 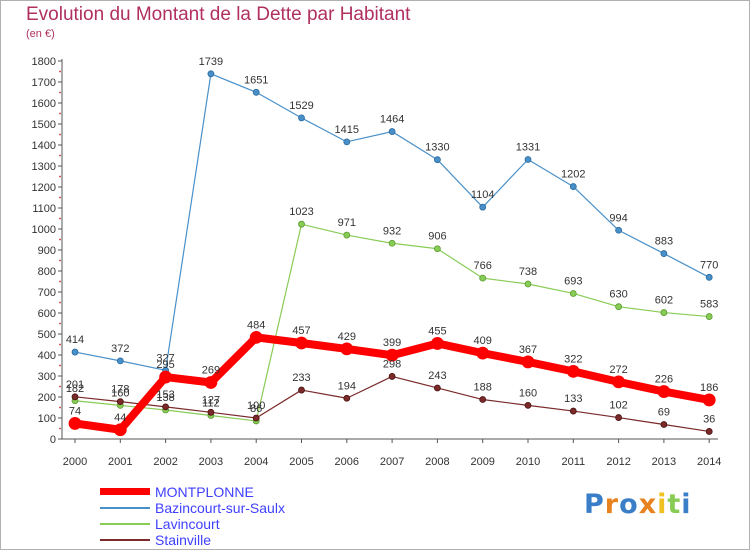 What do you see at coordinates (437, 331) in the screenshot?
I see `data-label: 455` at bounding box center [437, 331].